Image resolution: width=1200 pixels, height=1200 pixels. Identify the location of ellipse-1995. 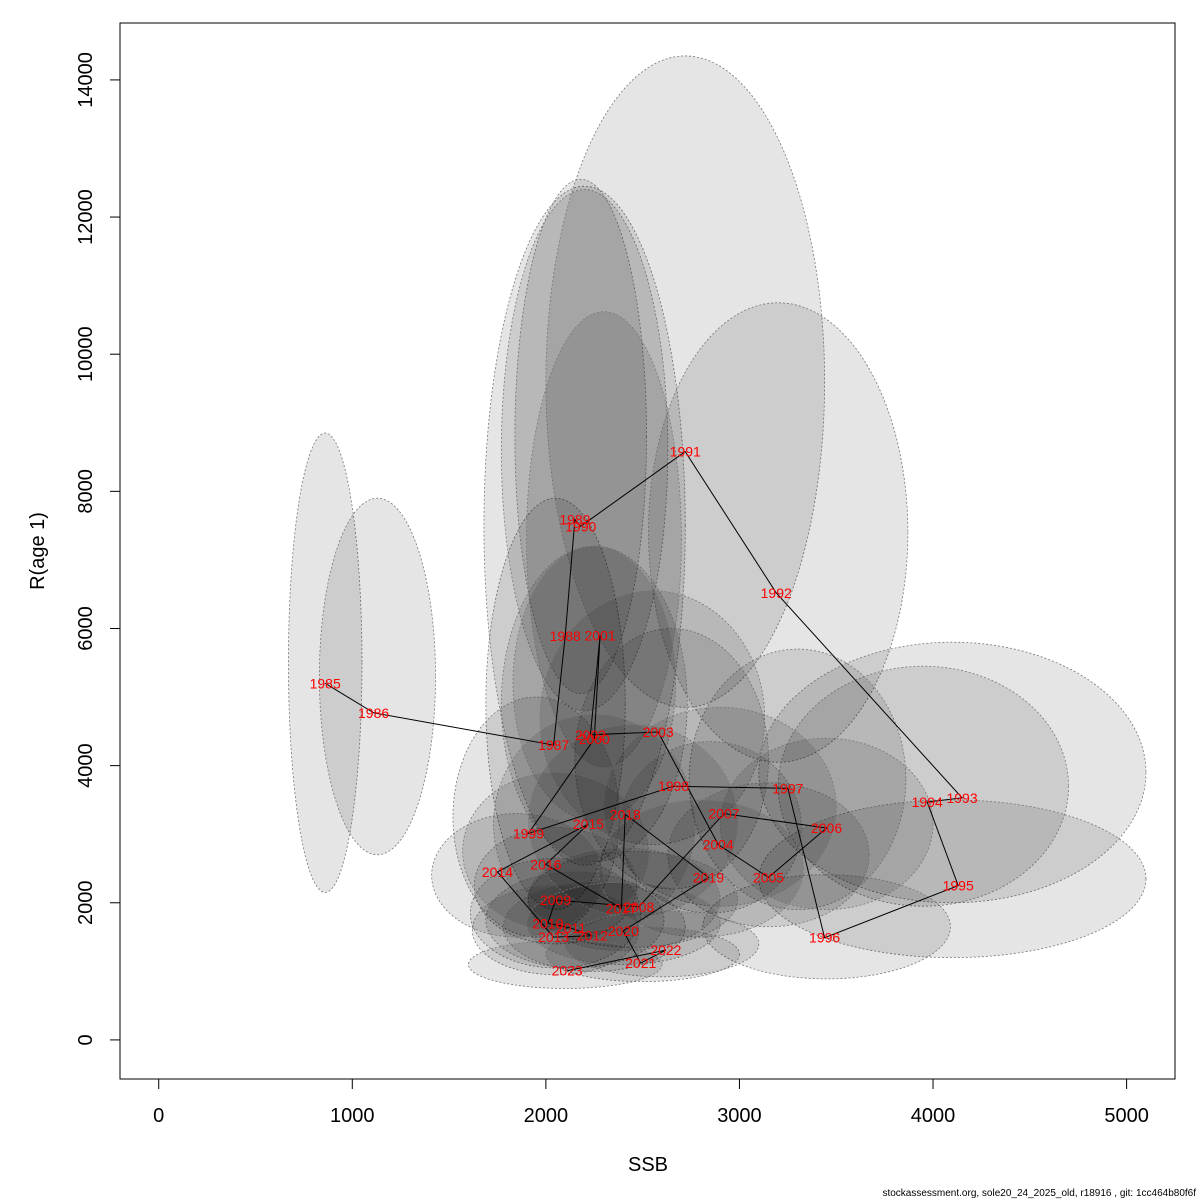
(952, 879).